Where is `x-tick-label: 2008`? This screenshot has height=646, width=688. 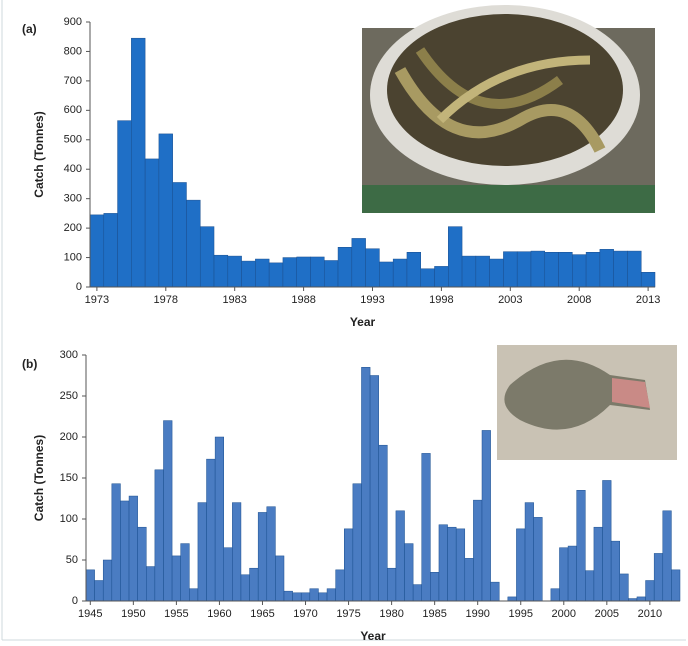 x-tick-label: 2008 is located at coordinates (579, 300).